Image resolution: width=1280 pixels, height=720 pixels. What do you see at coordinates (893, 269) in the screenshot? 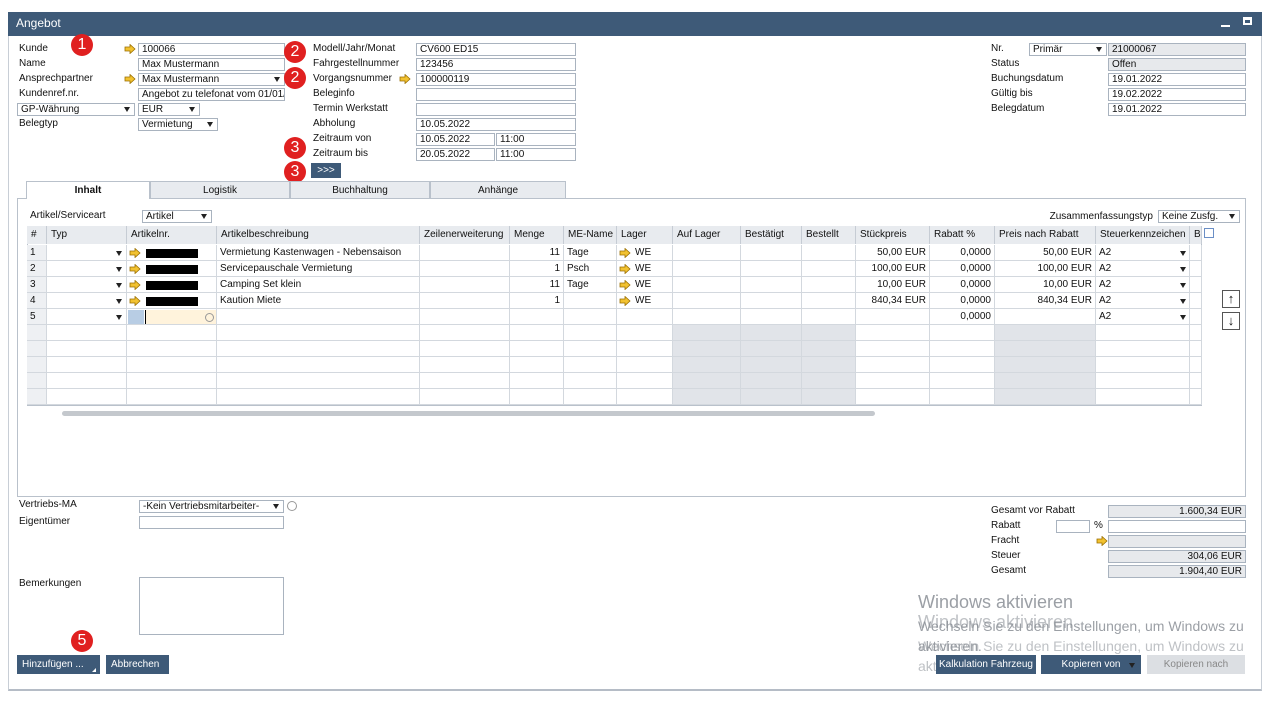
I see `table-cell: 100,00 EUR` at bounding box center [893, 269].